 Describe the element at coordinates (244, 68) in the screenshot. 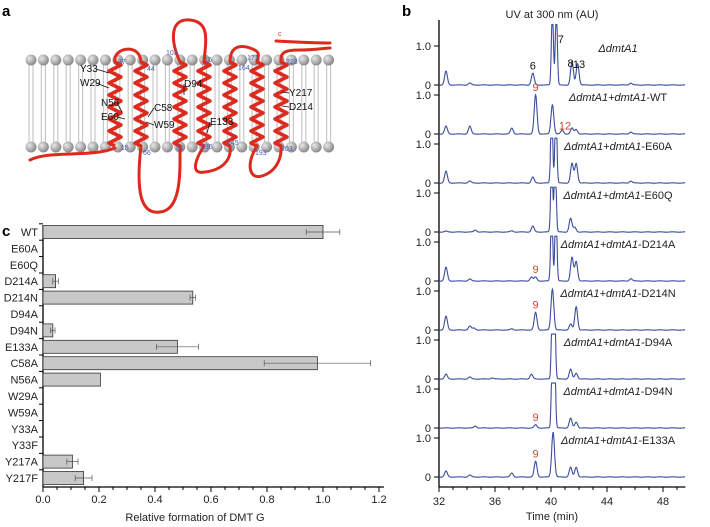

I see `position-number: 164` at that location.